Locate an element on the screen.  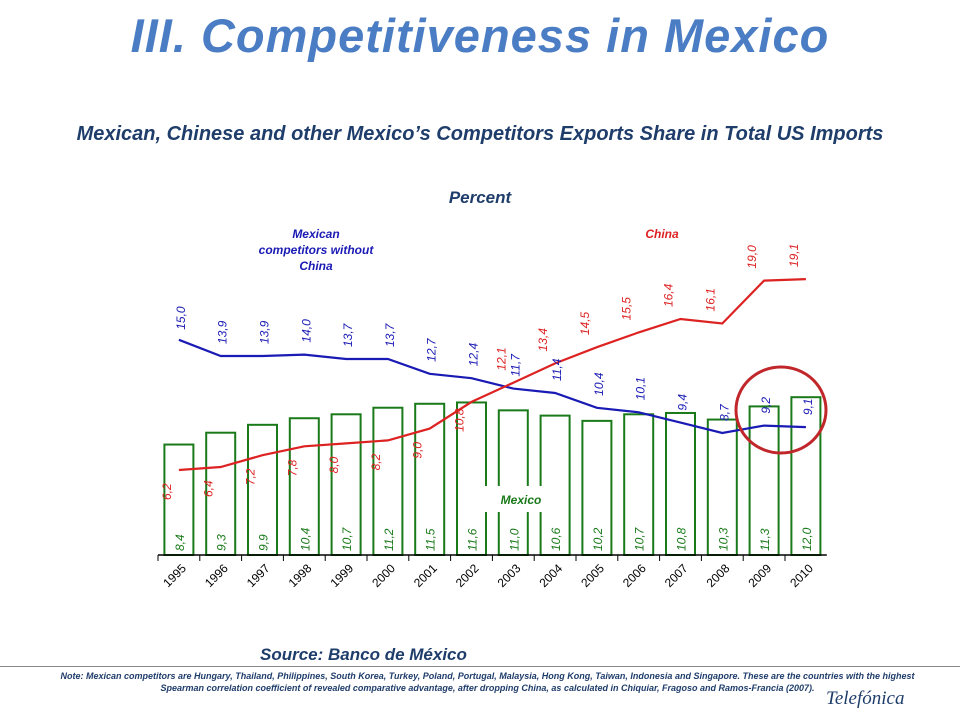
data-label-mexico-2003: 11,0 is located at coordinates (514, 539).